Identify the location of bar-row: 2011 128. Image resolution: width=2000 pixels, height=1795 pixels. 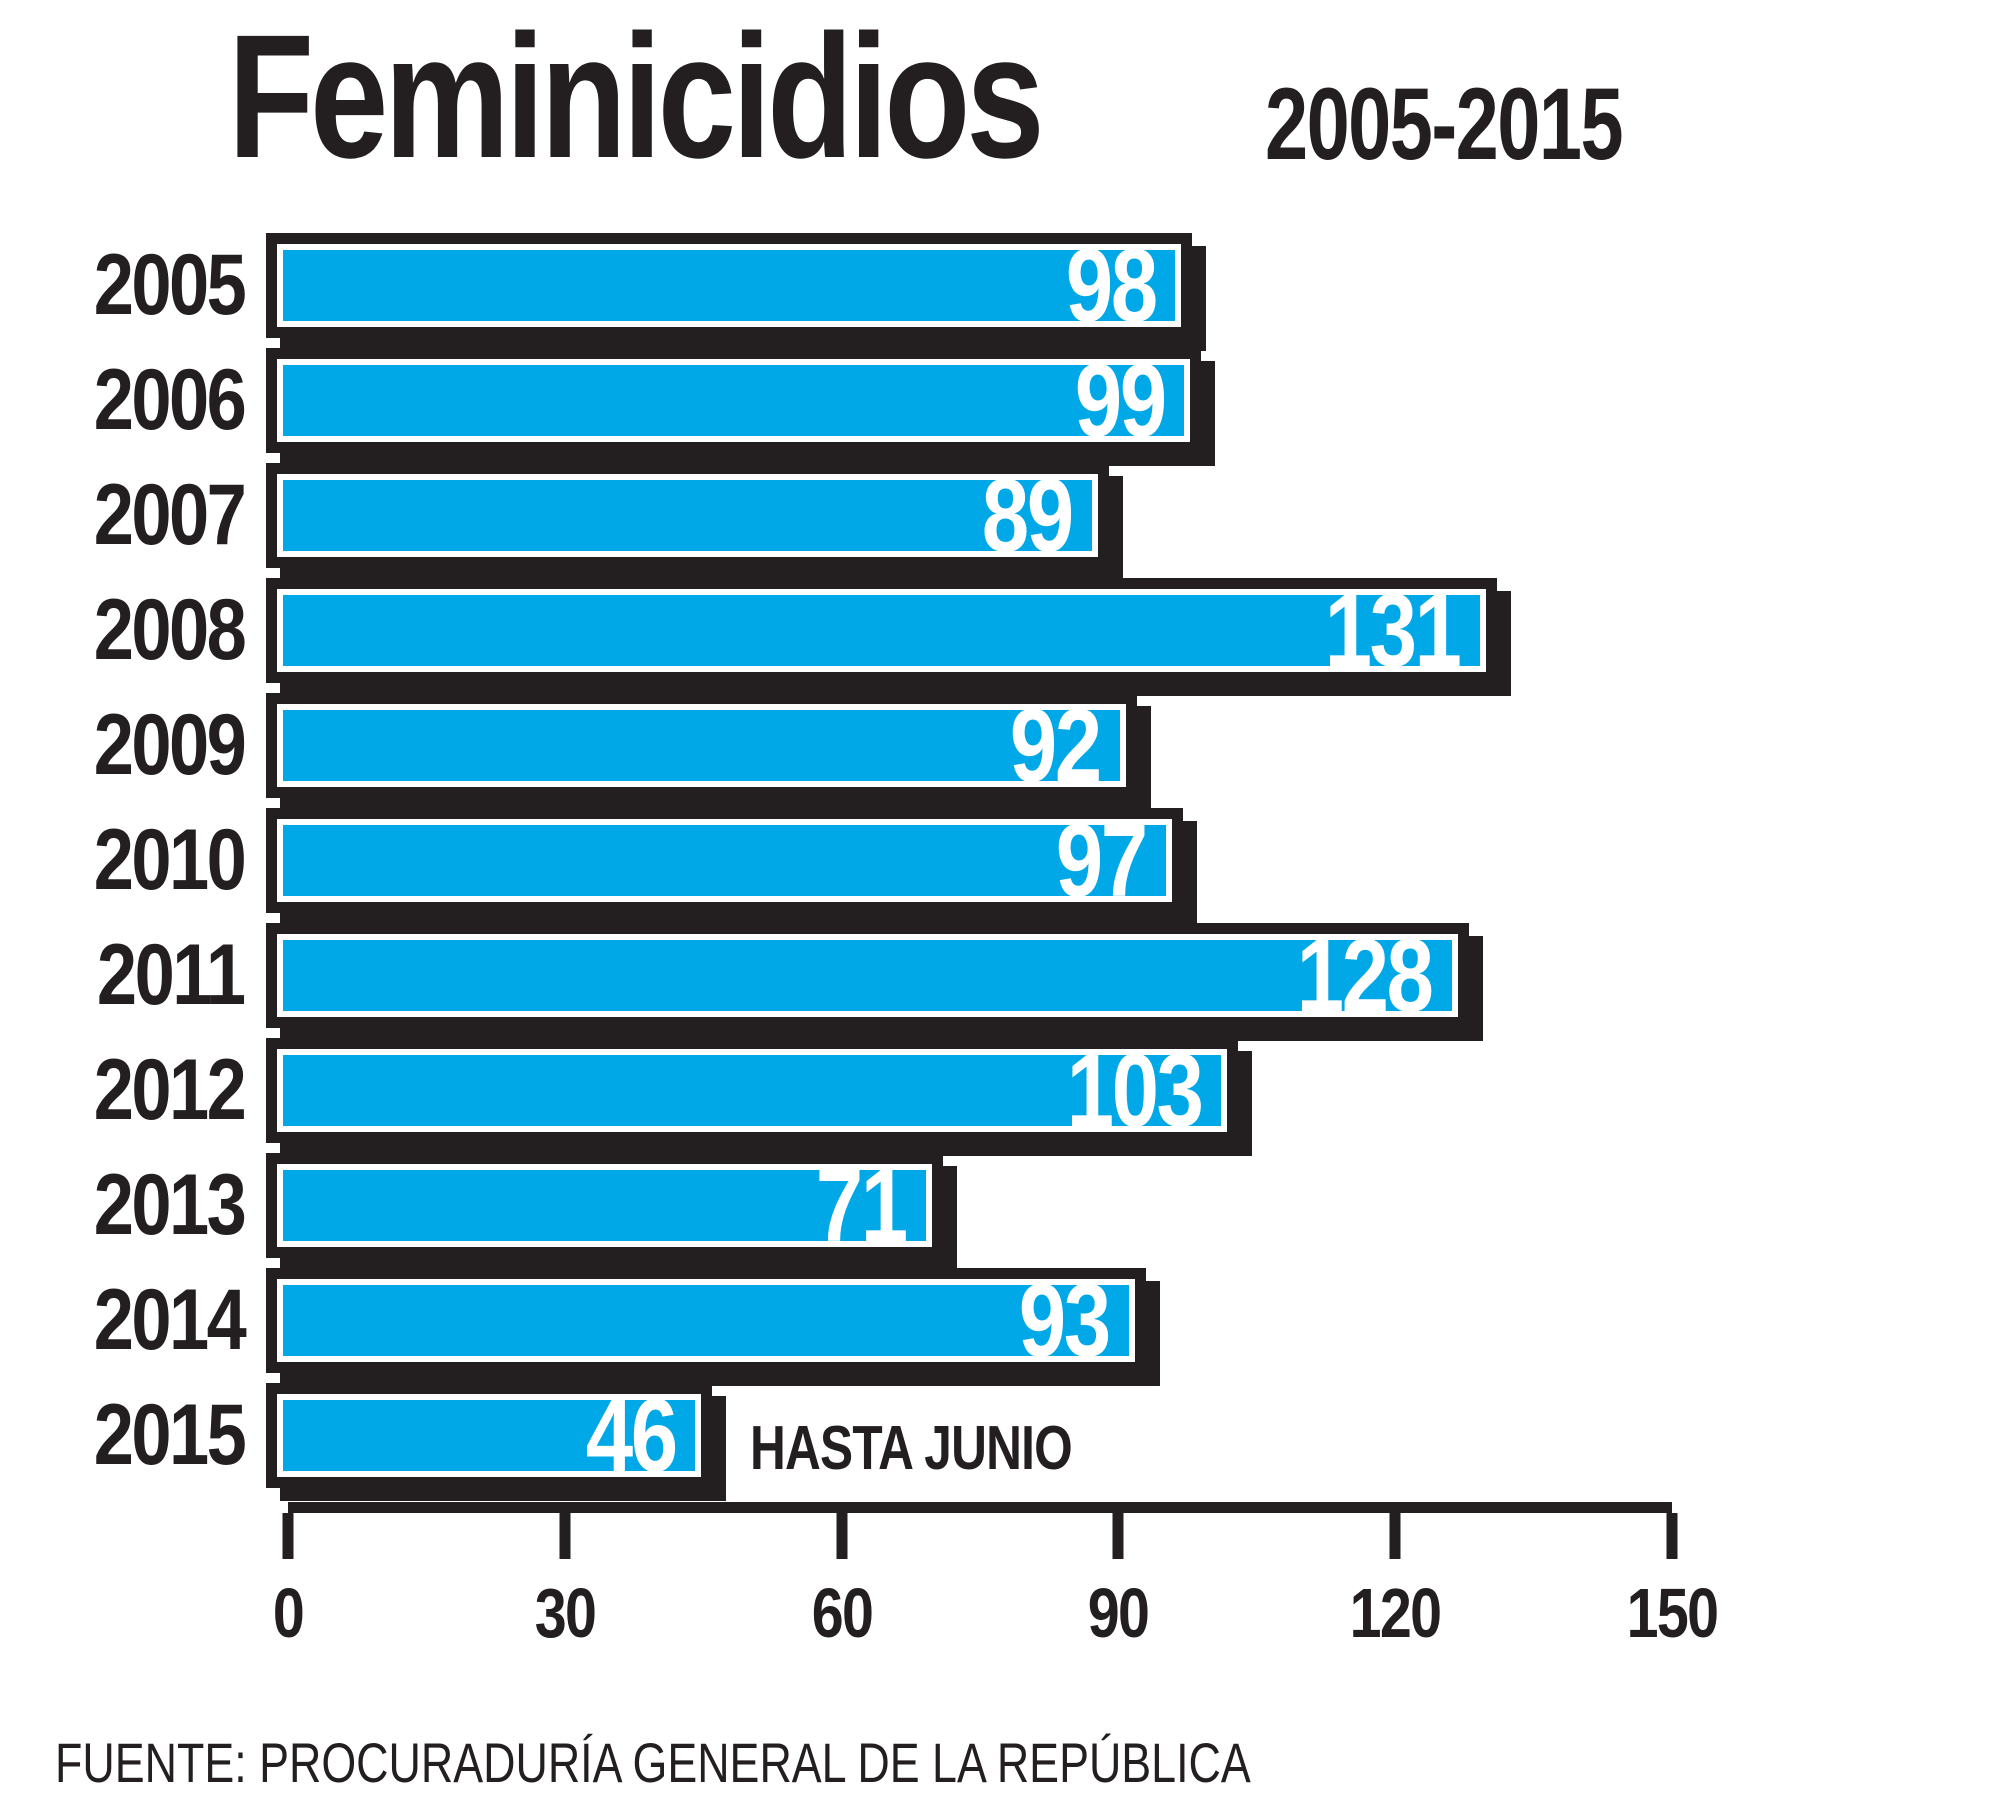
(1000, 975).